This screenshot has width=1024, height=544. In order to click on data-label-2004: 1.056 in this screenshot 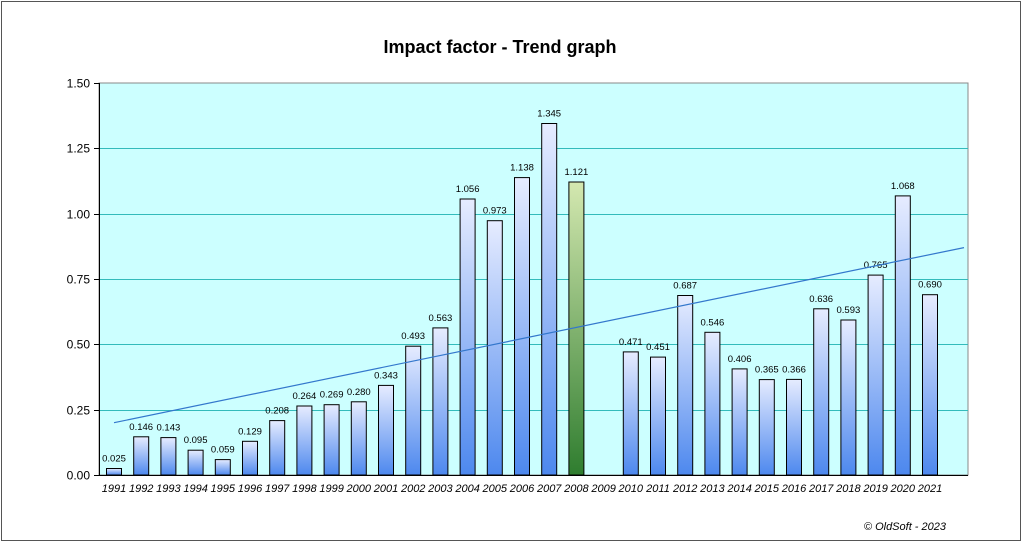, I will do `click(468, 189)`.